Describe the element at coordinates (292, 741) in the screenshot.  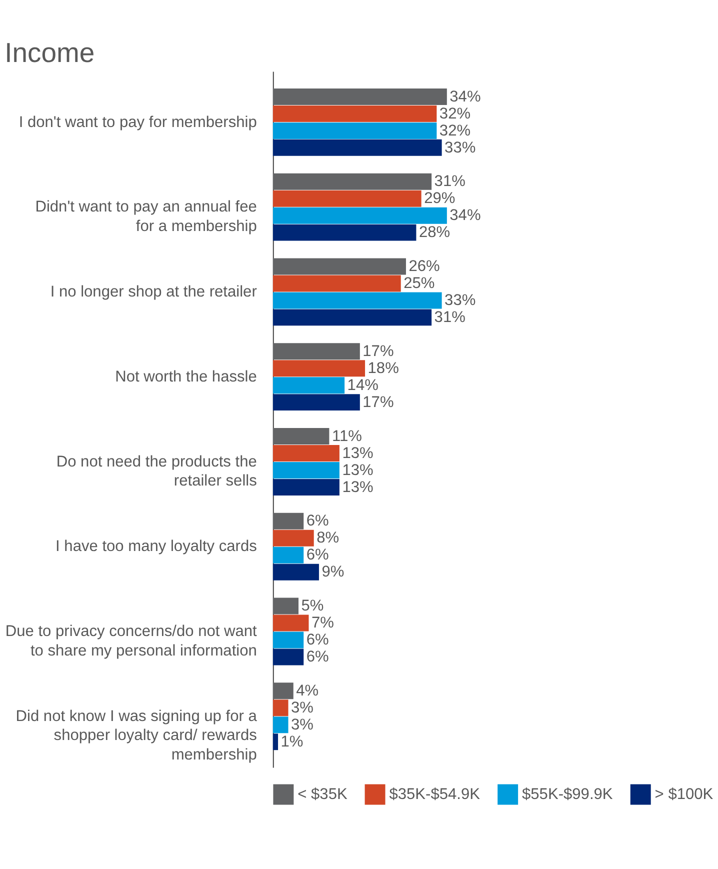
I see `data-label: 1%` at that location.